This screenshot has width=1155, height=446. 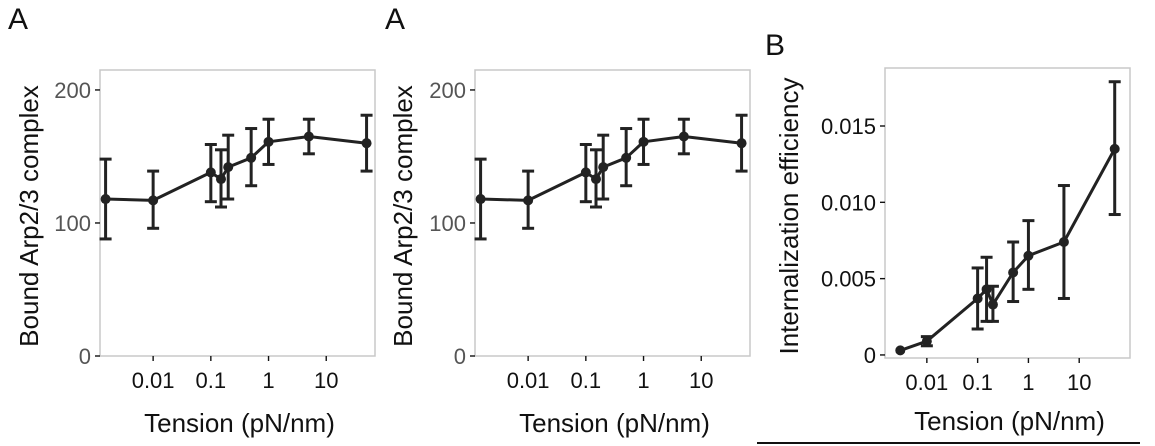 What do you see at coordinates (775, 45) in the screenshot?
I see `panel-label: B` at bounding box center [775, 45].